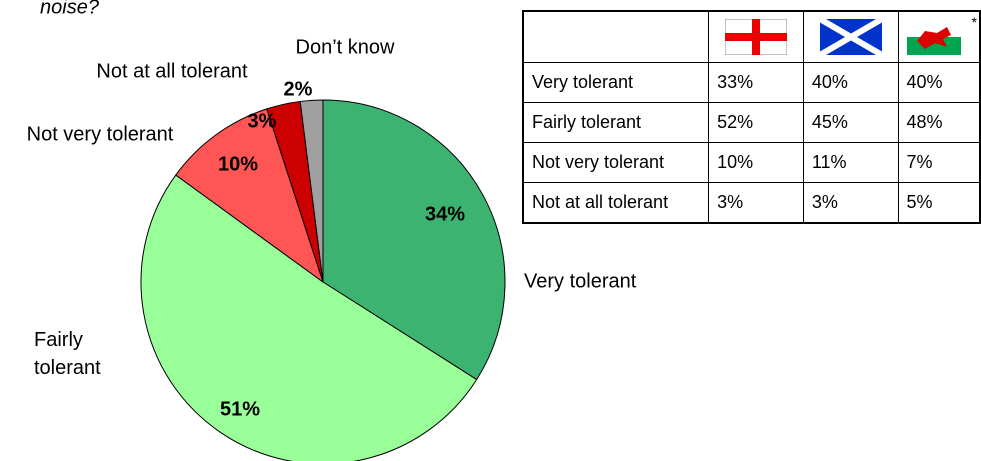 The height and width of the screenshot is (461, 981). Describe the element at coordinates (580, 281) in the screenshot. I see `category-label: Very tolerant` at that location.